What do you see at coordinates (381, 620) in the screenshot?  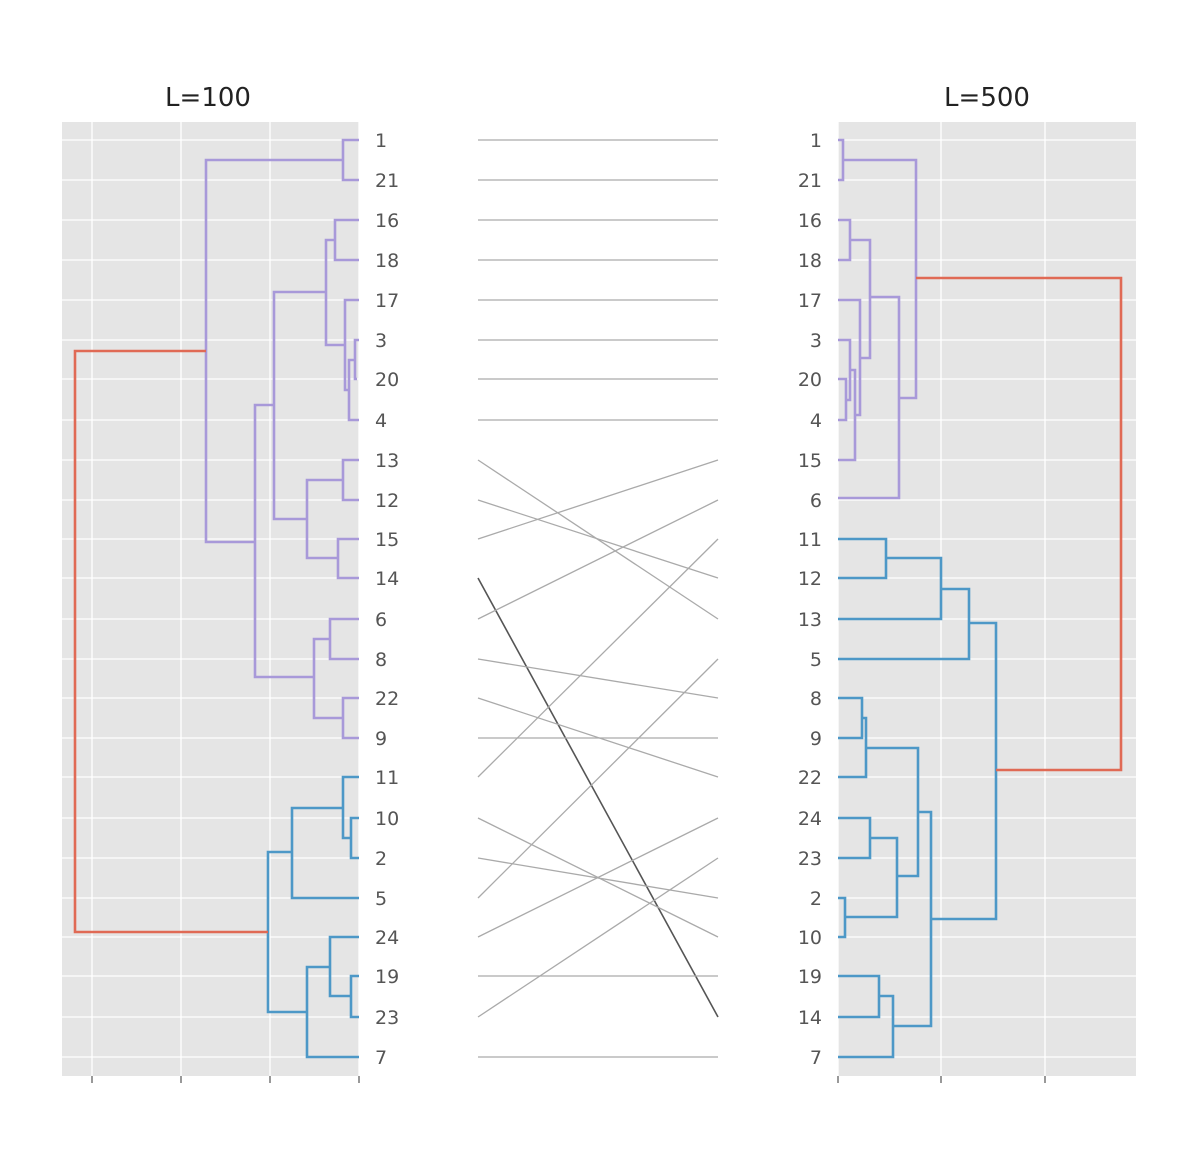 I see `left-leaf-label: 6` at bounding box center [381, 620].